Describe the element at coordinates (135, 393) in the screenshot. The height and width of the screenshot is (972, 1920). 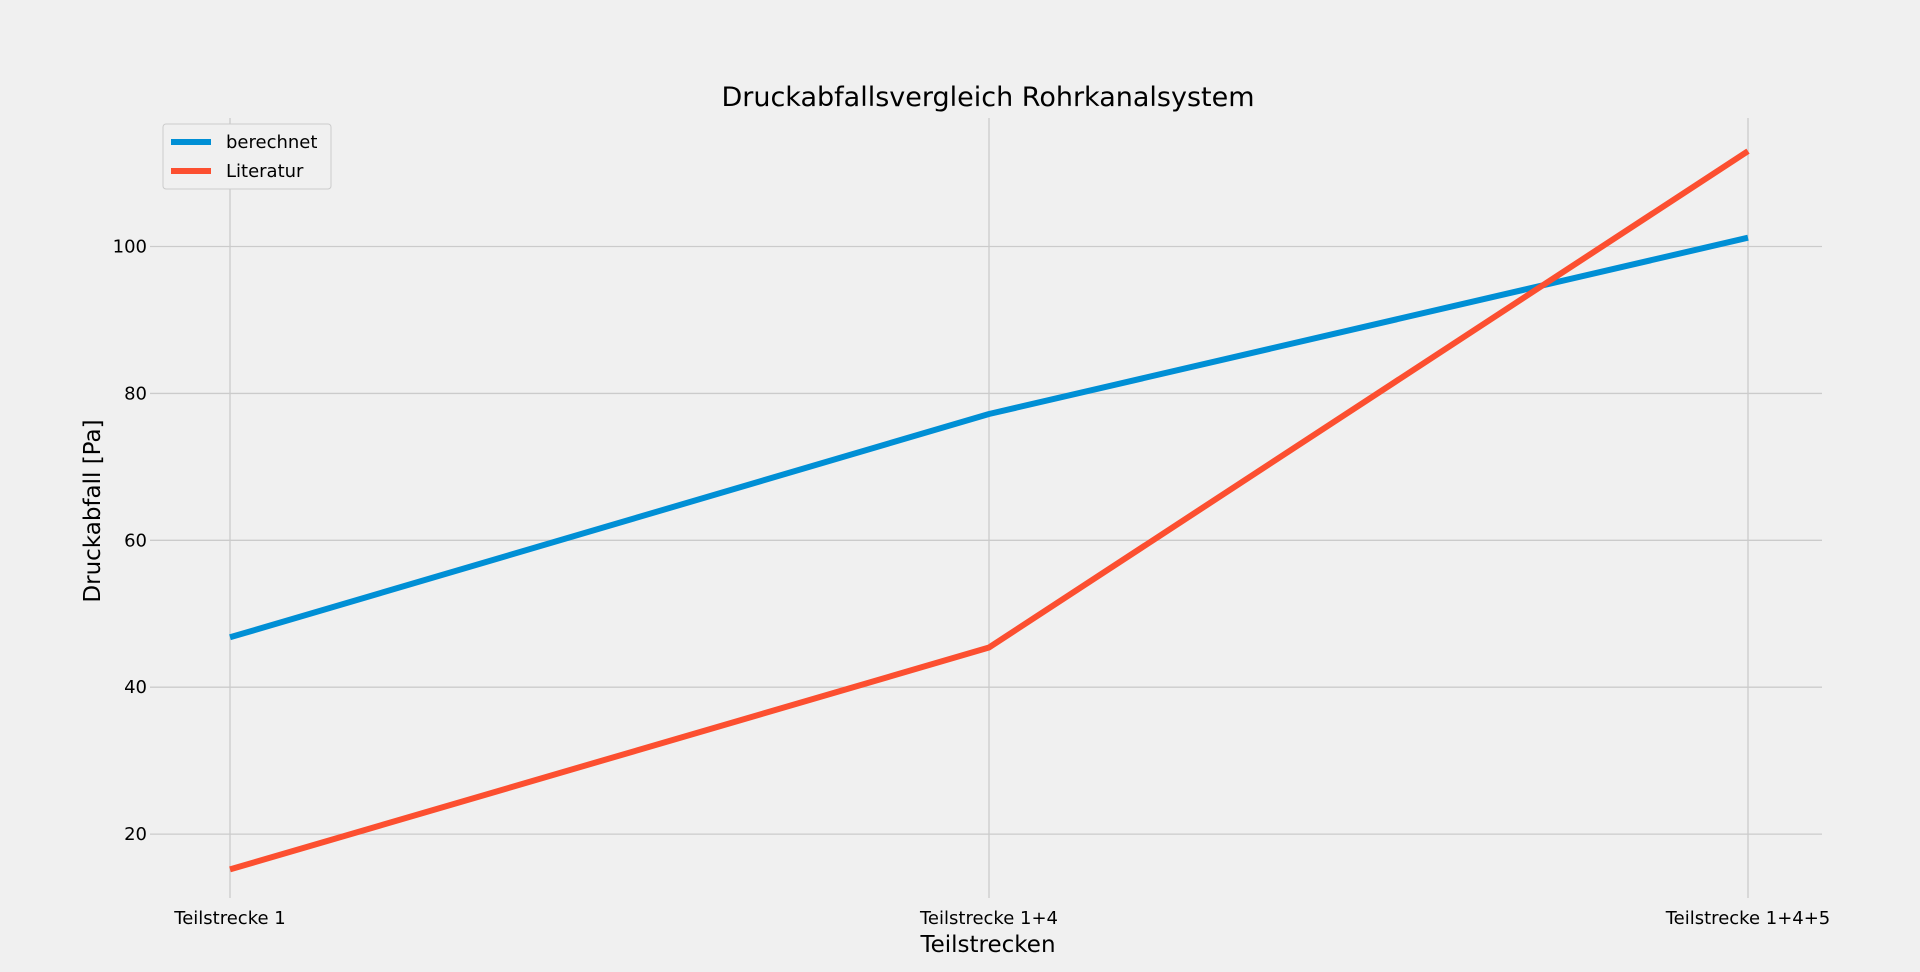
I see `y-tick-label: 80` at that location.